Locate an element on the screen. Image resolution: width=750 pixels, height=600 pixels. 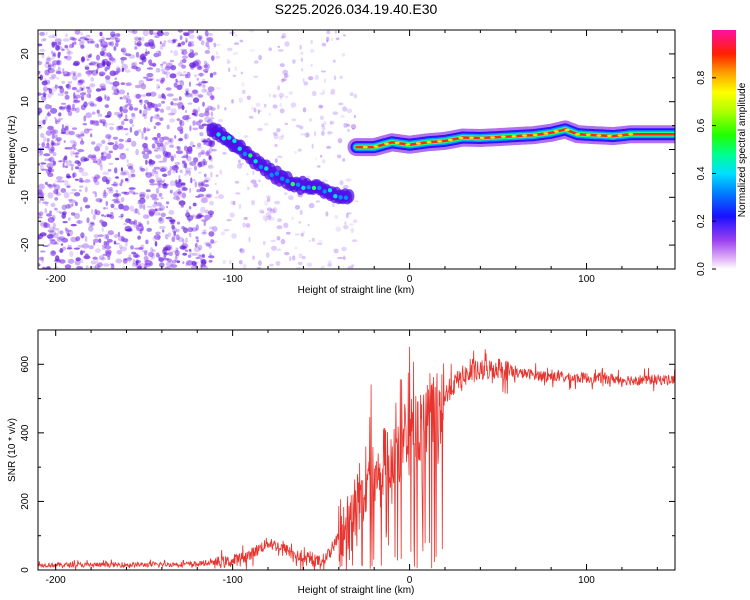
colorbar-tick-label: 0.6 is located at coordinates (701, 125).